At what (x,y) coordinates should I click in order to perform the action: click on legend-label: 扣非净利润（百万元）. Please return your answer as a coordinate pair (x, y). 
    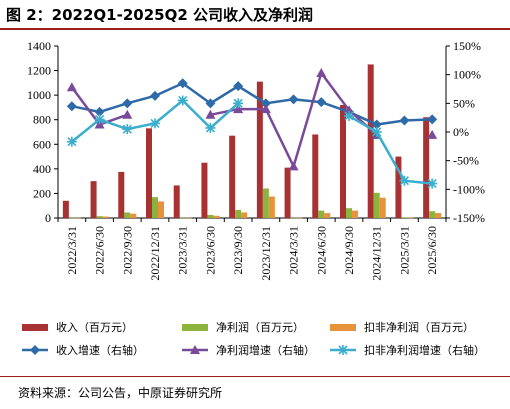
    Looking at the image, I should click on (419, 327).